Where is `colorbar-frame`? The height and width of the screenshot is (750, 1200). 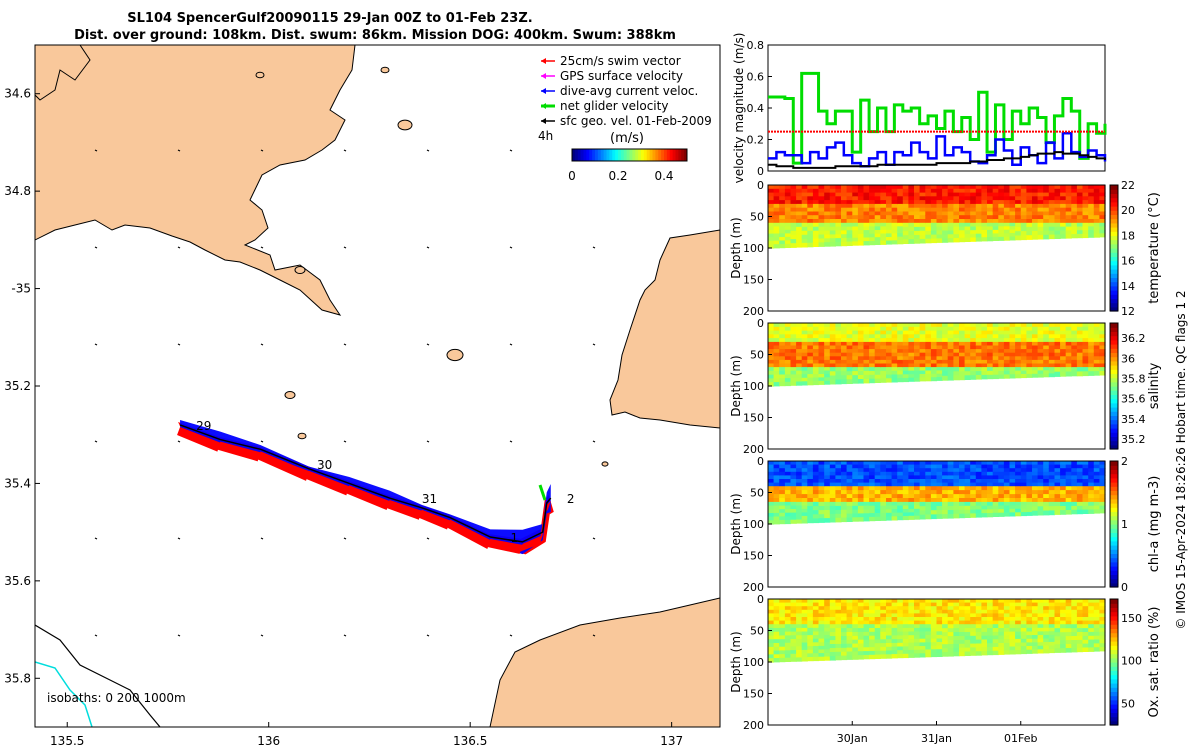
colorbar-frame is located at coordinates (1114, 662).